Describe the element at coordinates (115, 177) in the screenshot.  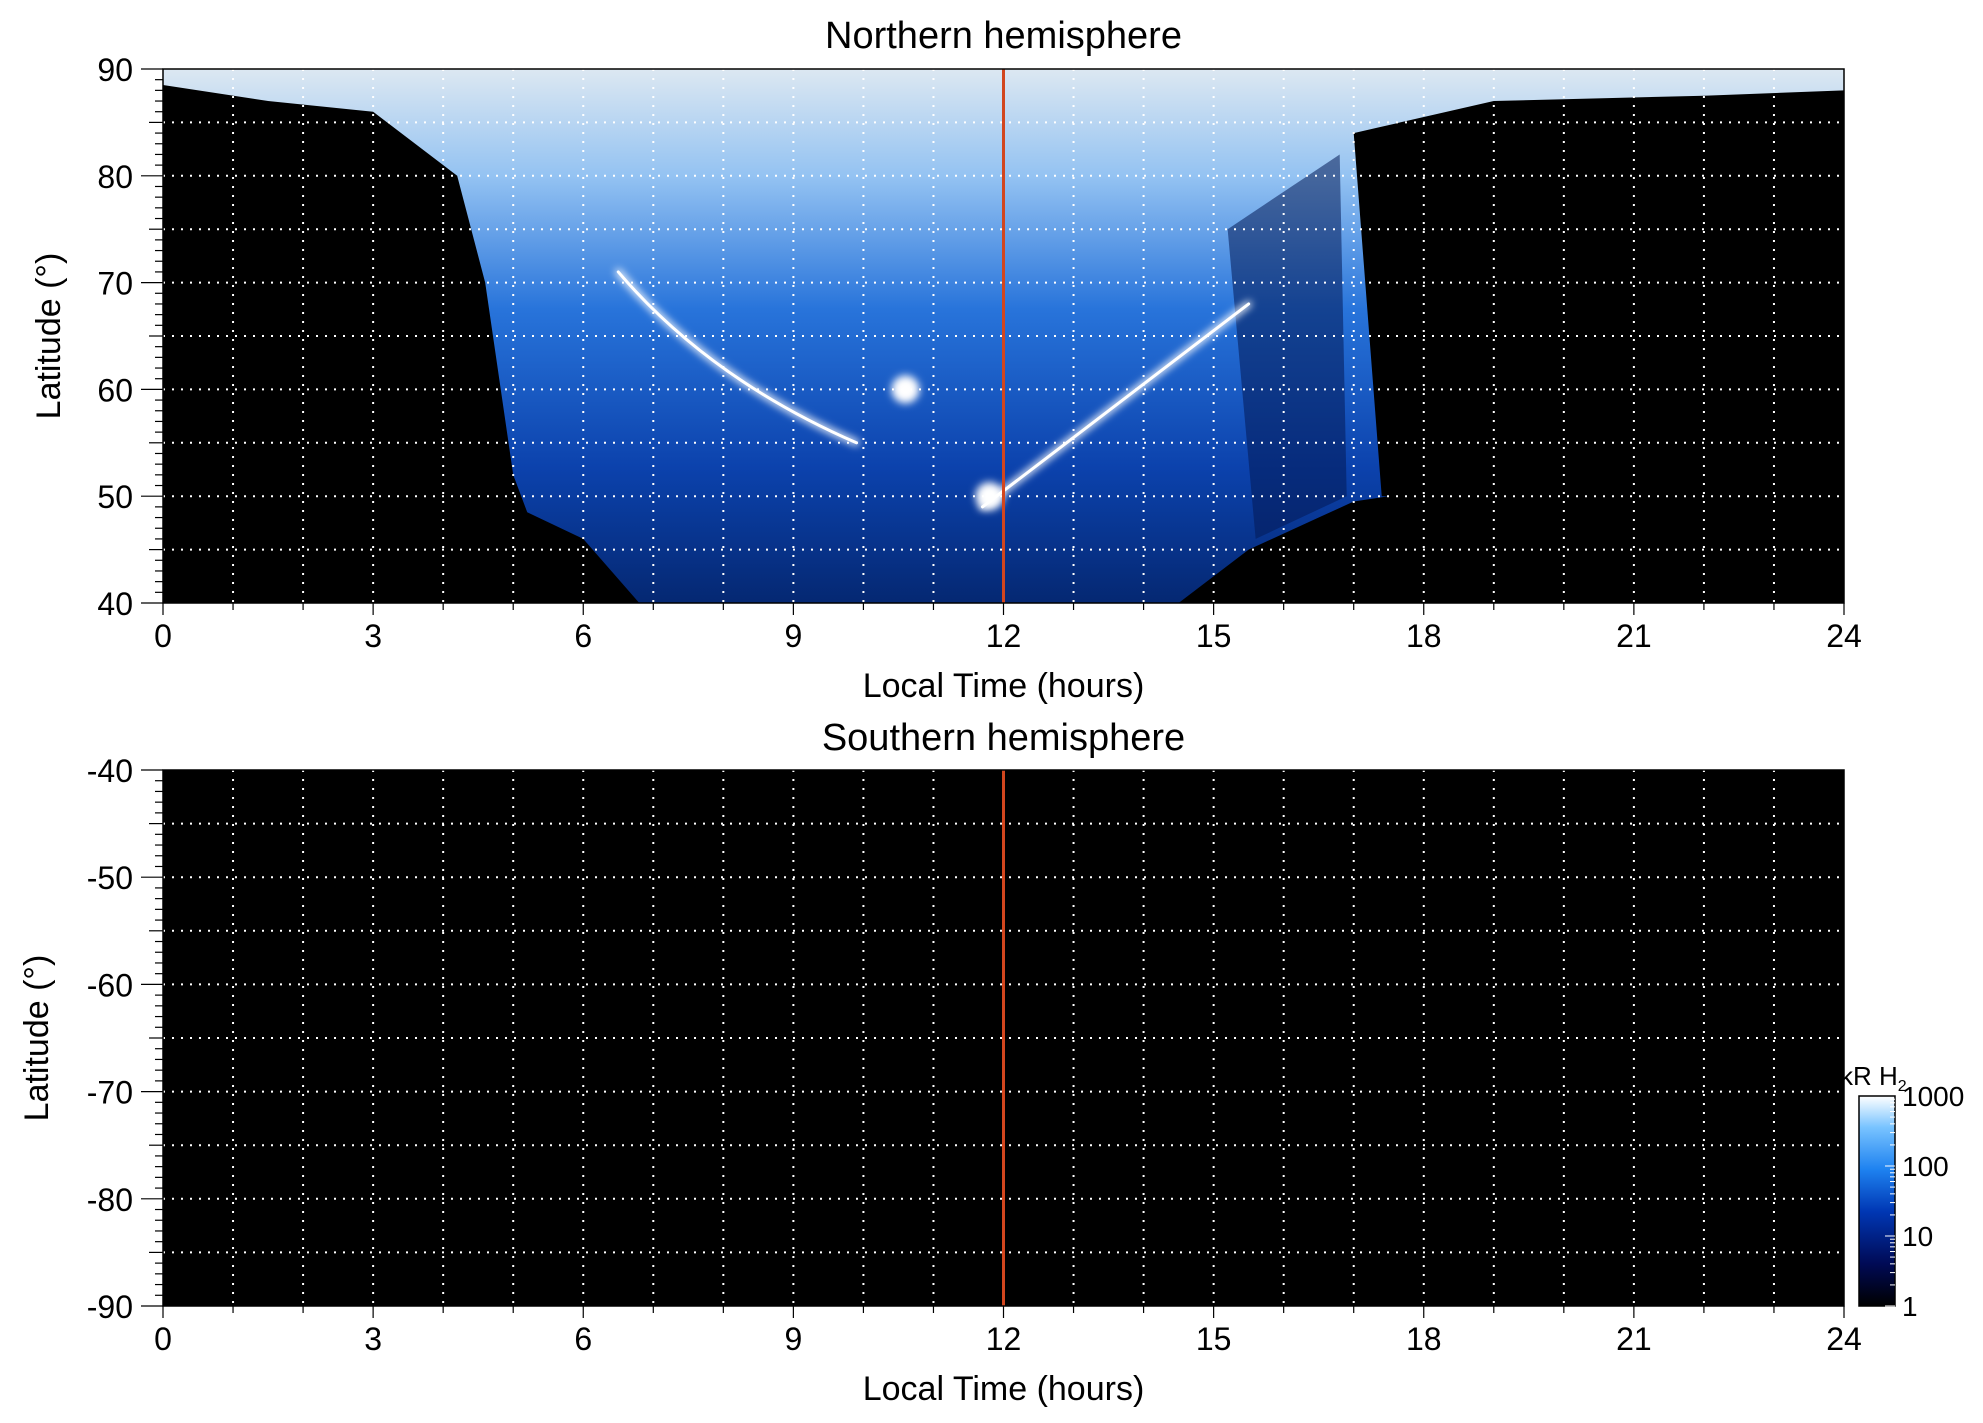
I see `y-tick-label: 80` at that location.